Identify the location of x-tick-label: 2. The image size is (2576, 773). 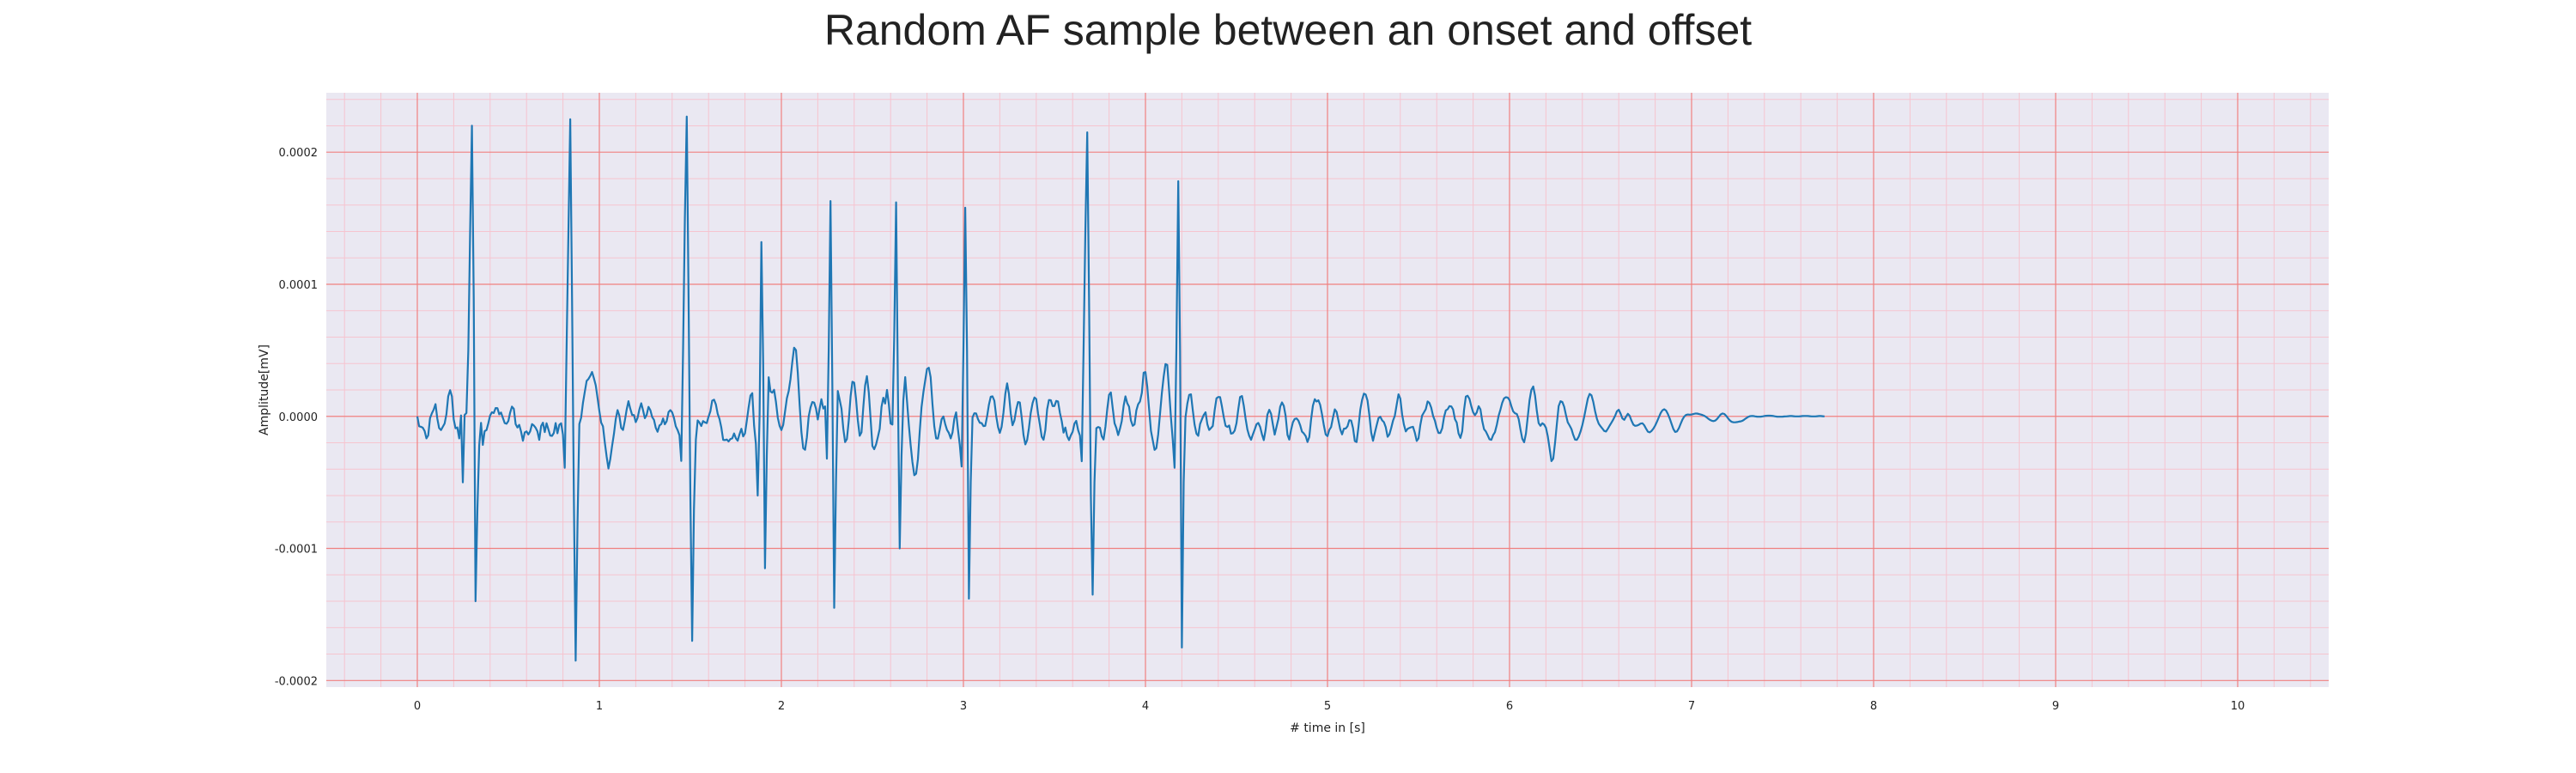
(781, 706).